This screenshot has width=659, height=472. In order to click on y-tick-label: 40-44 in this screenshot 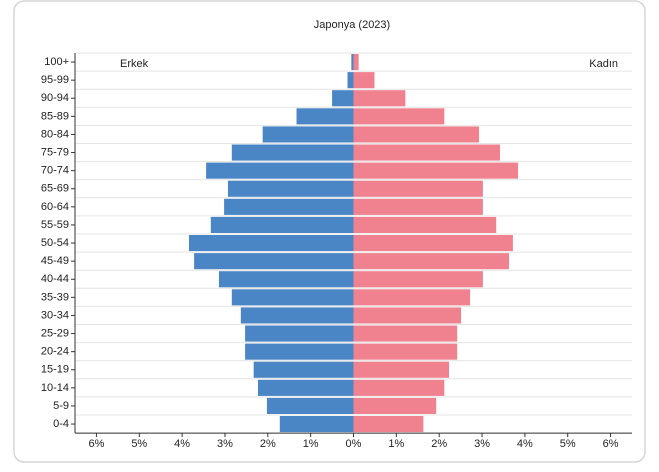, I will do `click(55, 279)`.